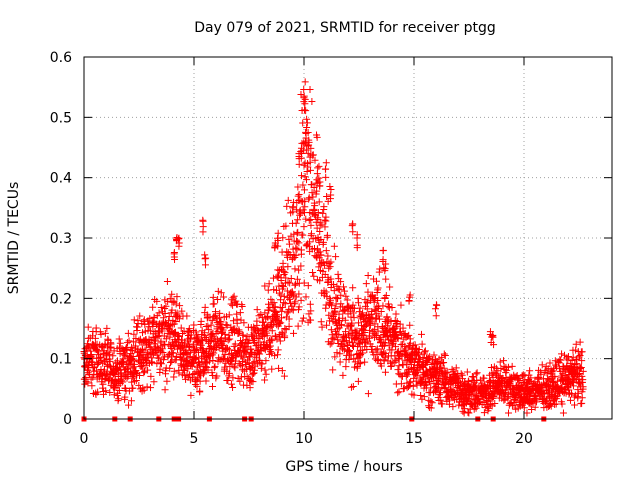  Describe the element at coordinates (414, 439) in the screenshot. I see `x-tick-label: 15` at that location.